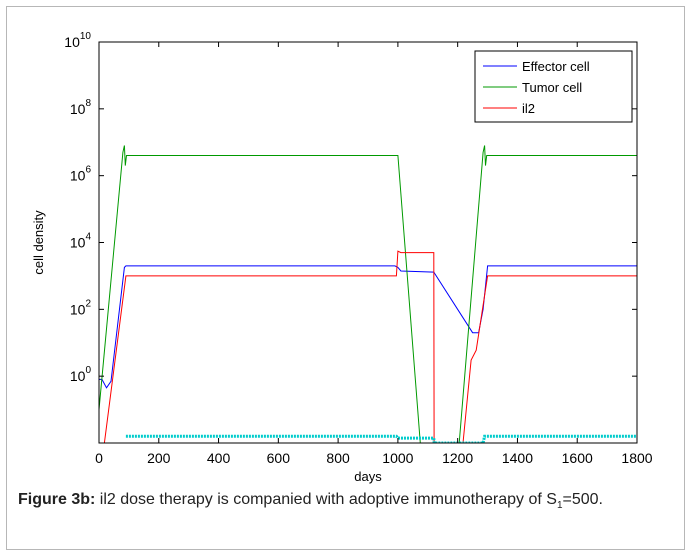  Describe the element at coordinates (38, 242) in the screenshot. I see `y-axis-label: cell density` at that location.